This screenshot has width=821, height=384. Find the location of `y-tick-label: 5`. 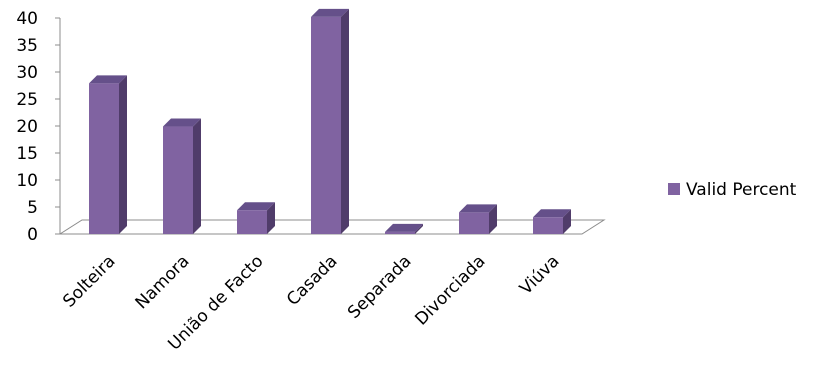

y-tick-label: 5 is located at coordinates (32, 208).